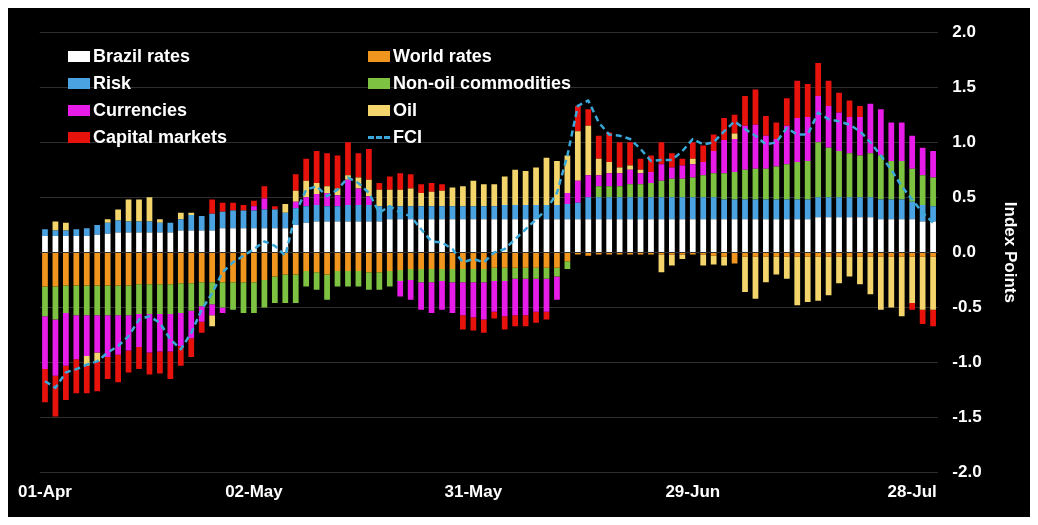  What do you see at coordinates (482, 83) in the screenshot?
I see `legend-label: Non-oil commodities` at bounding box center [482, 83].